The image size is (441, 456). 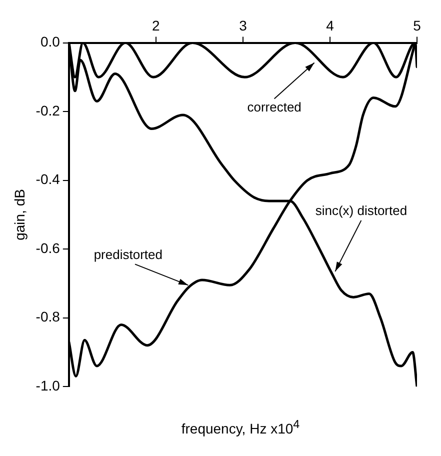 What do you see at coordinates (274, 106) in the screenshot?
I see `annotation: corrected` at bounding box center [274, 106].